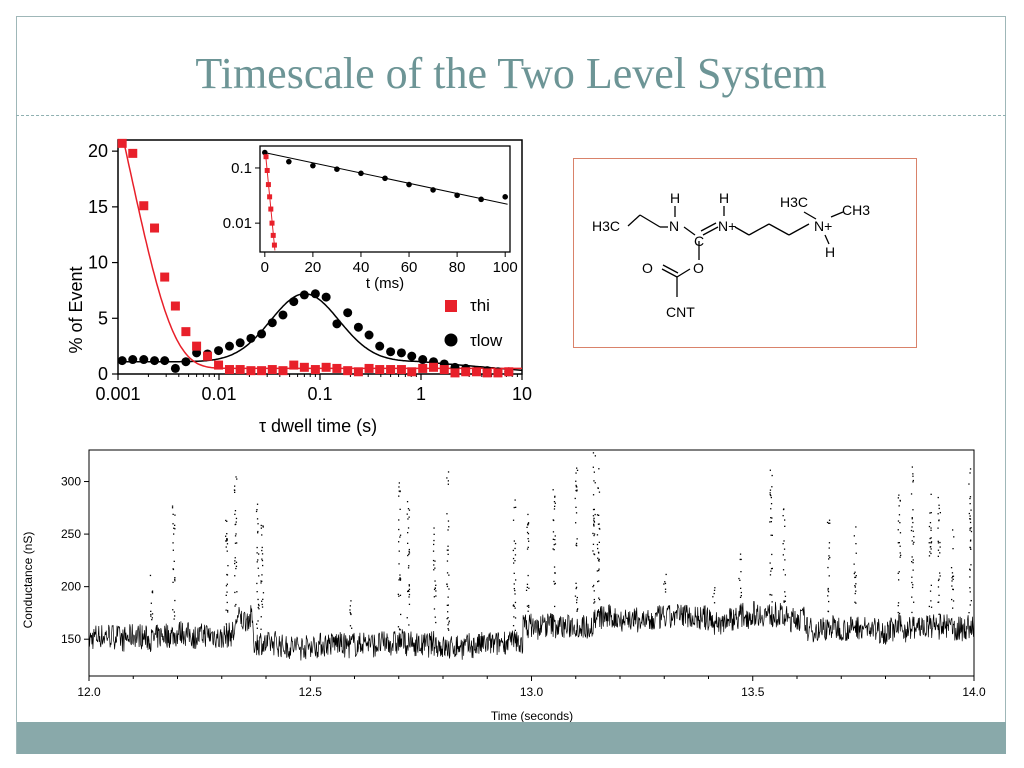  I want to click on molecule-bonds, so click(735, 251).